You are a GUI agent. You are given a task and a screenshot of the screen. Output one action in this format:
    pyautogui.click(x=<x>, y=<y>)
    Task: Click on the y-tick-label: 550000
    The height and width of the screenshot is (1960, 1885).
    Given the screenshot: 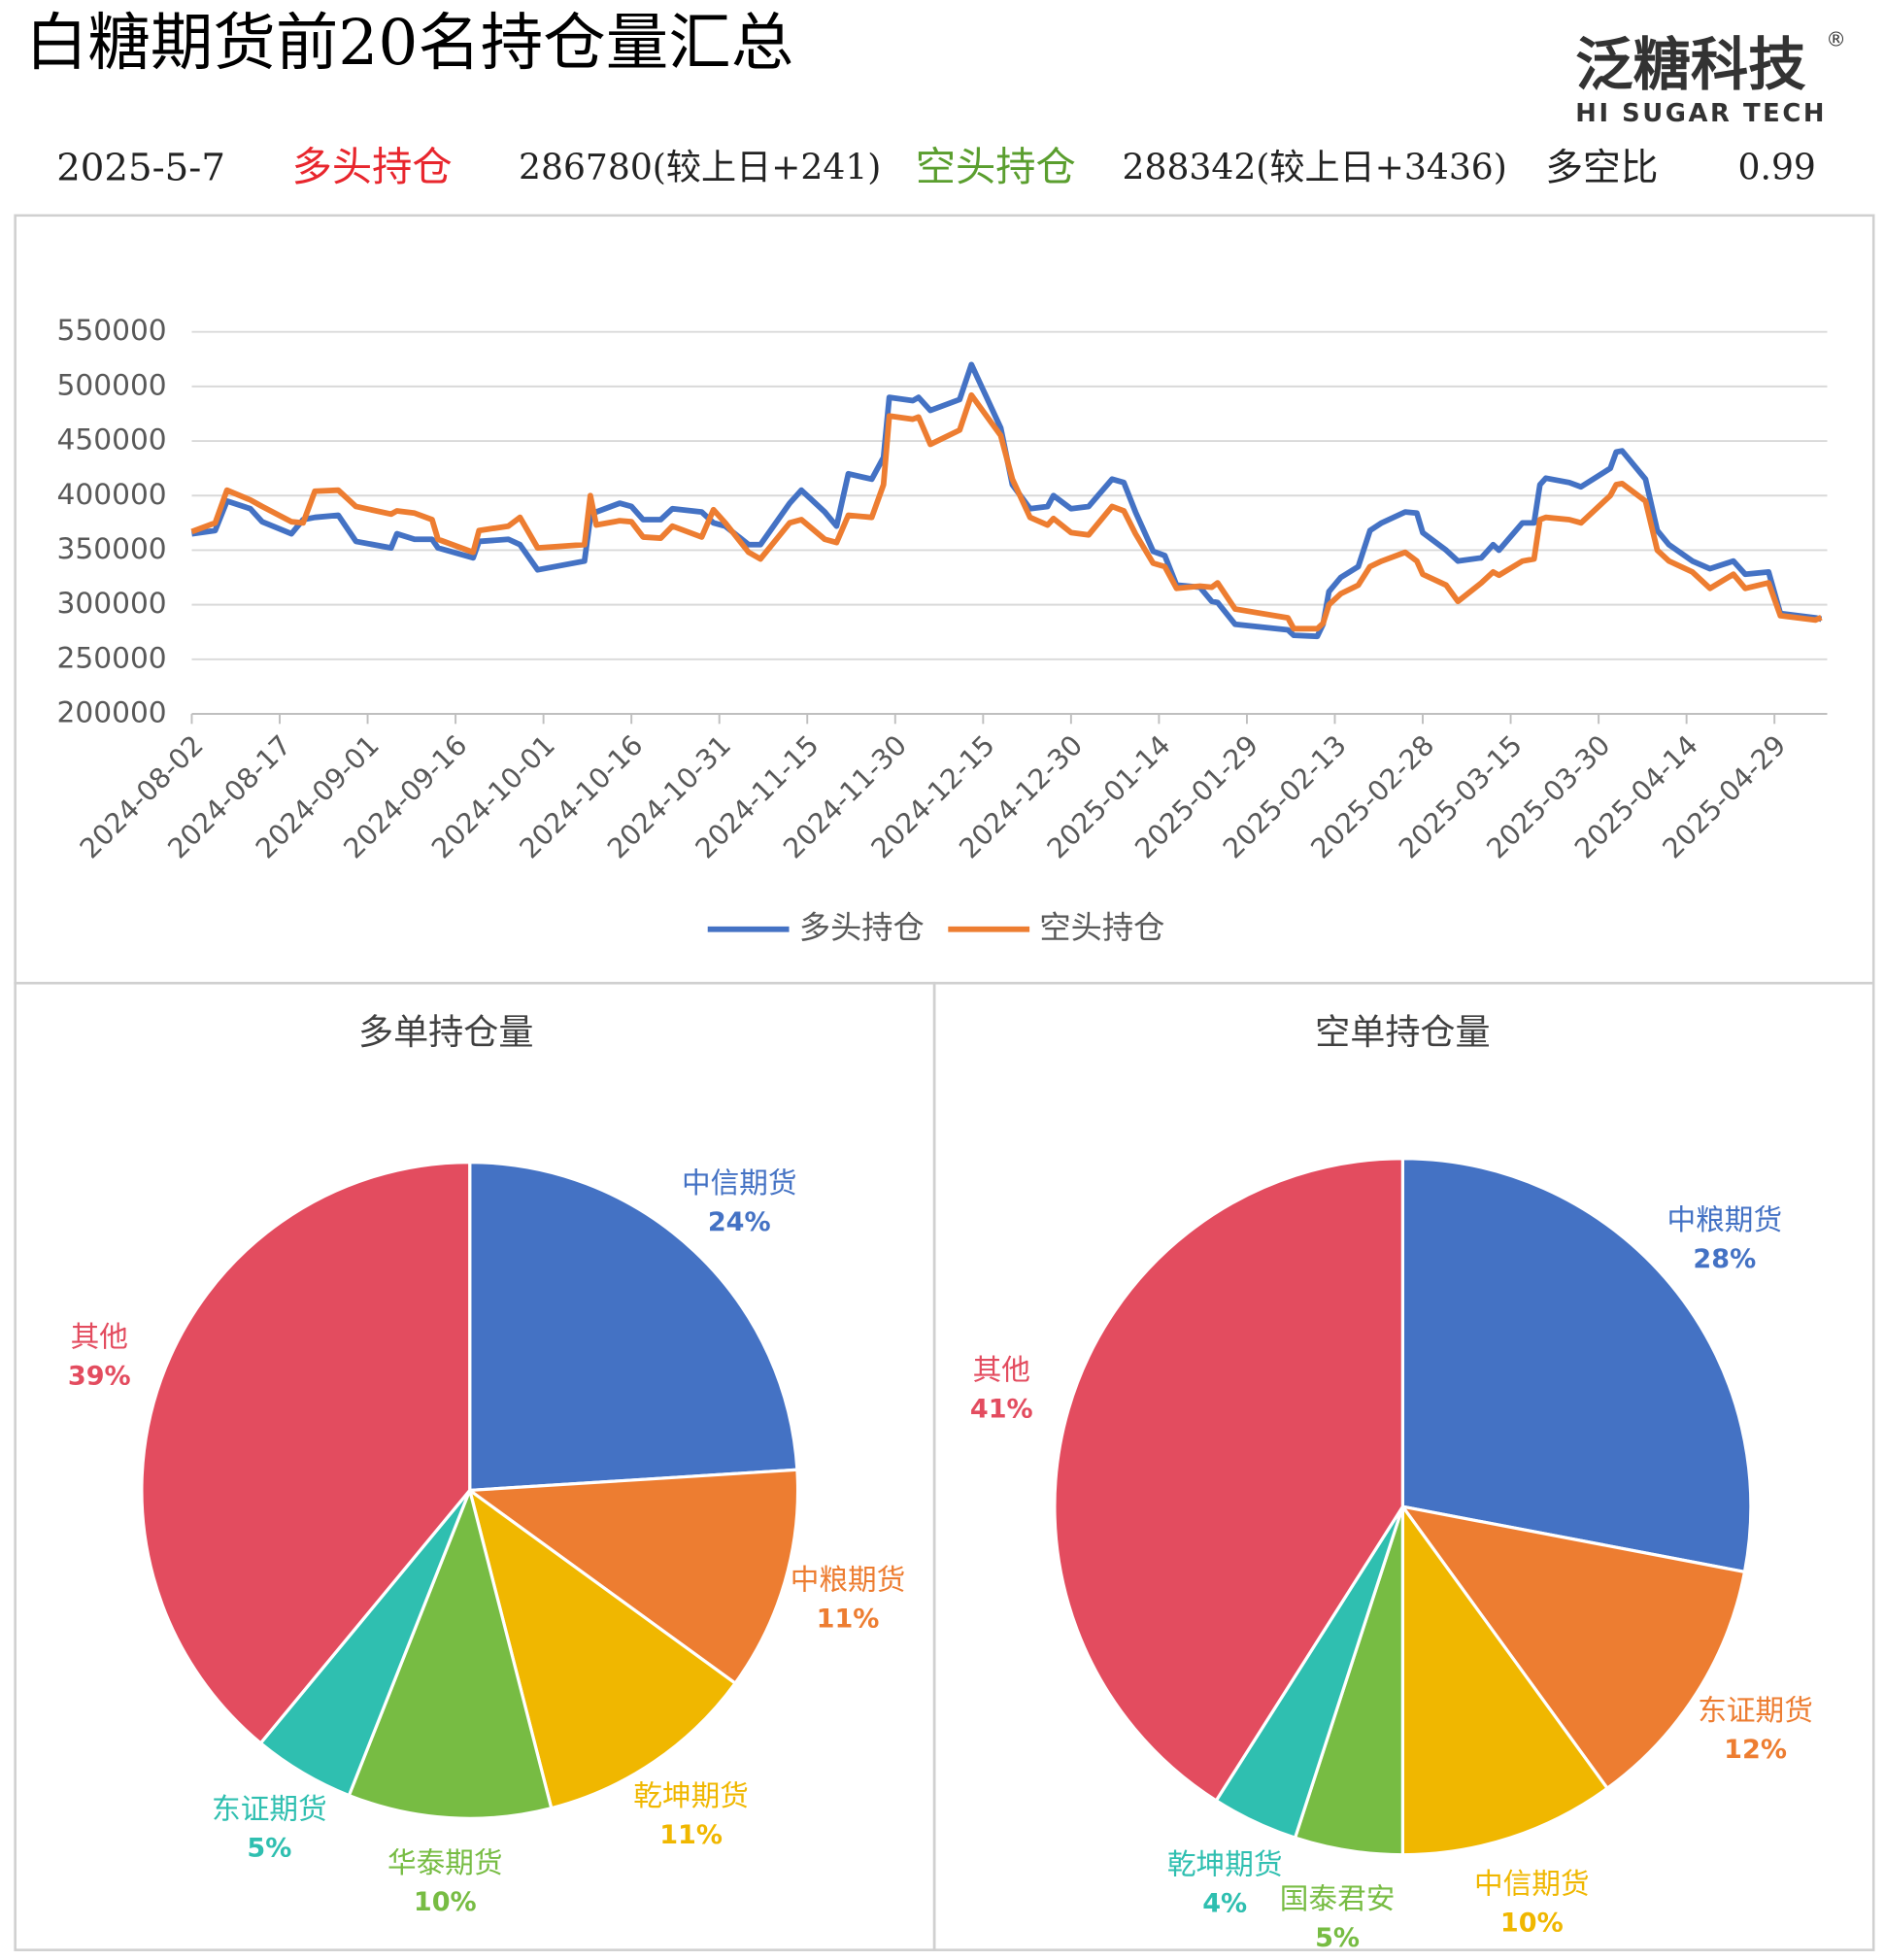 What is the action you would take?
    pyautogui.click(x=112, y=330)
    